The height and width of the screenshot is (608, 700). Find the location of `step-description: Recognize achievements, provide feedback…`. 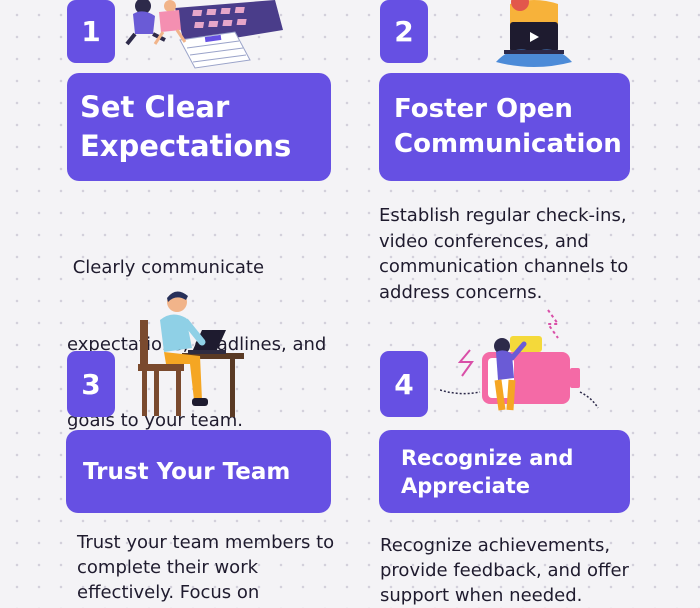

step-description: Recognize achievements, provide feedback… is located at coordinates (504, 570).